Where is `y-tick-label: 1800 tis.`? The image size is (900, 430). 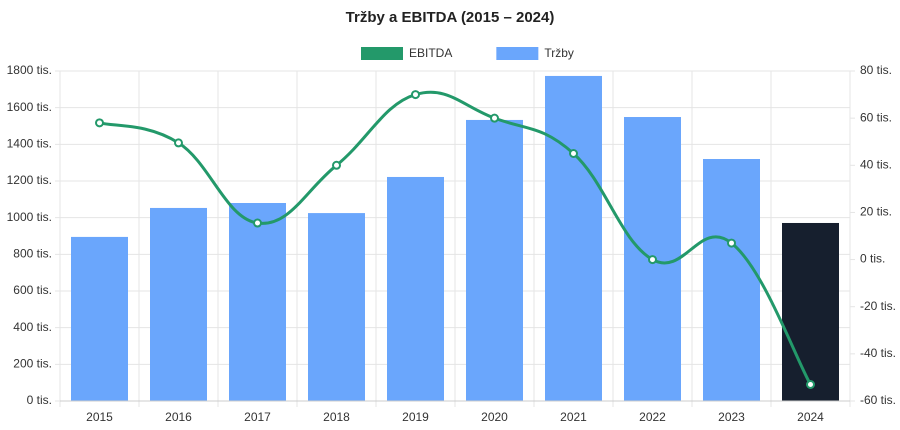
y-tick-label: 1800 tis. is located at coordinates (29, 70).